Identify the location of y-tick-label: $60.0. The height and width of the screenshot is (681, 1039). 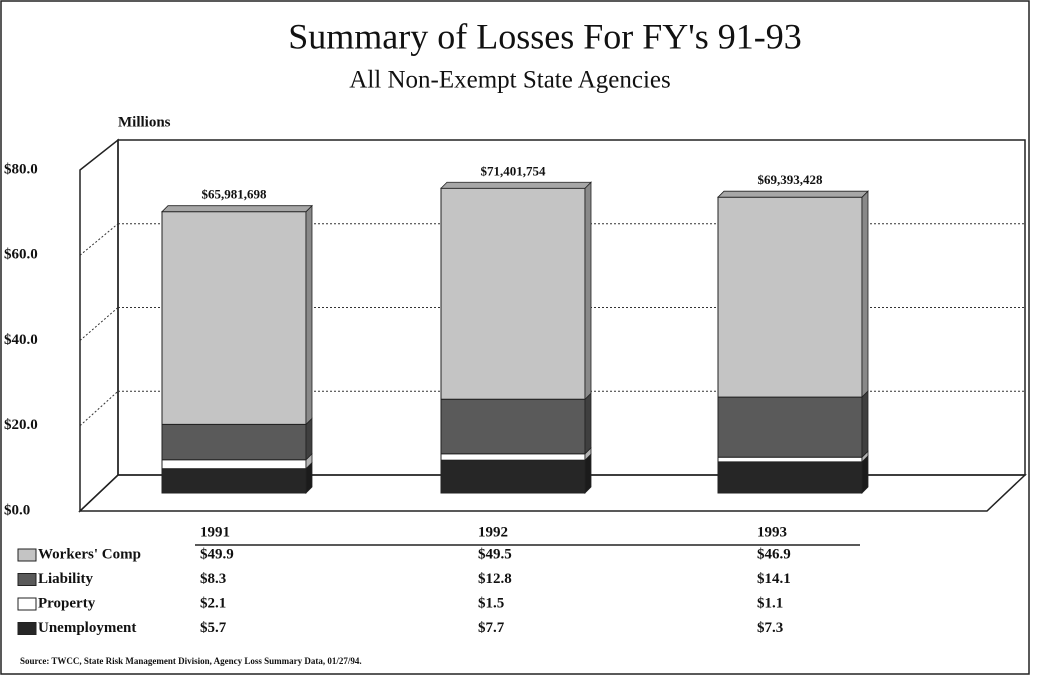
(21, 255).